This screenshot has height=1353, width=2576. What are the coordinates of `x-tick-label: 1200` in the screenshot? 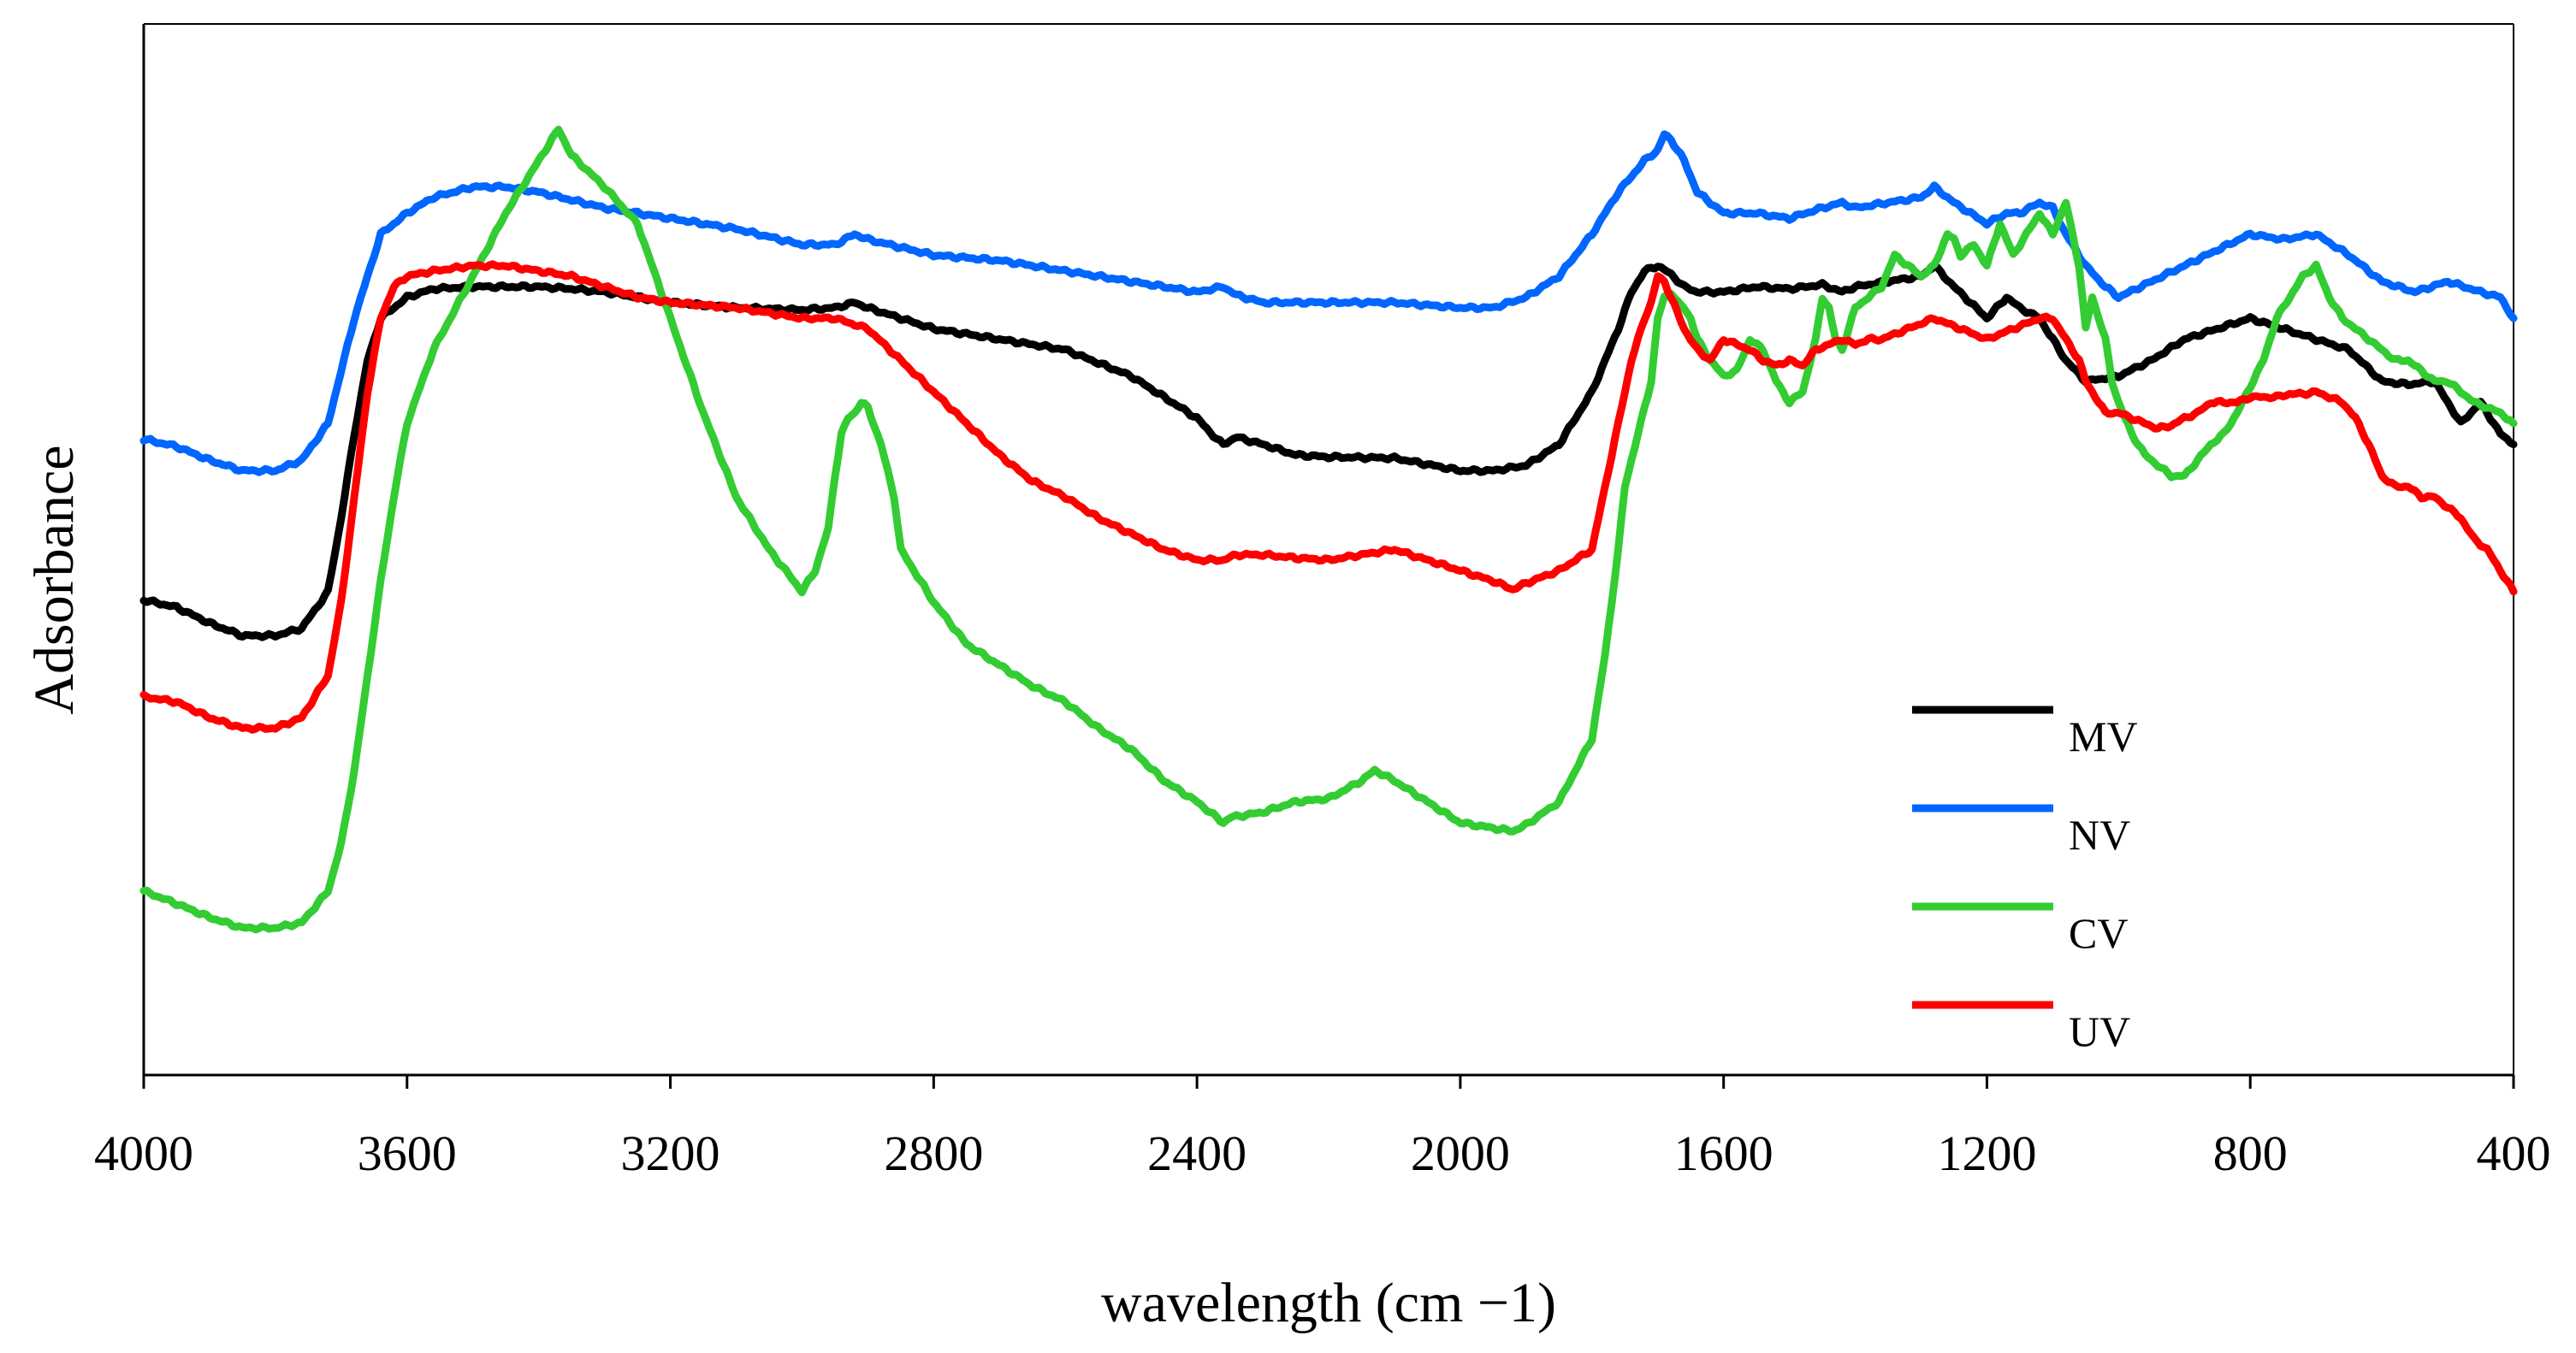 It's located at (1986, 1153).